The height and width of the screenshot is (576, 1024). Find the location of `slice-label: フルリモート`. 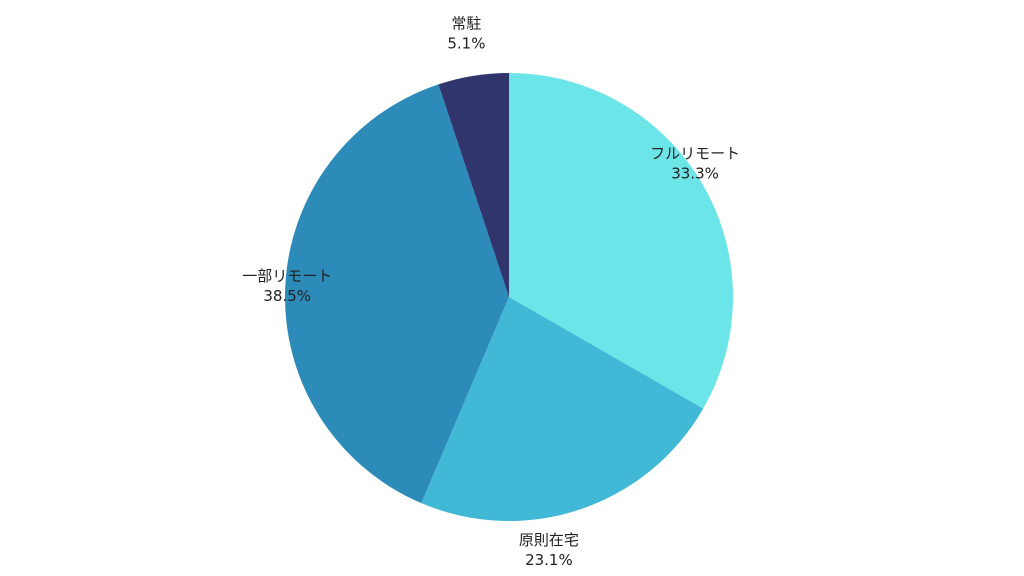

slice-label: フルリモート is located at coordinates (695, 153).